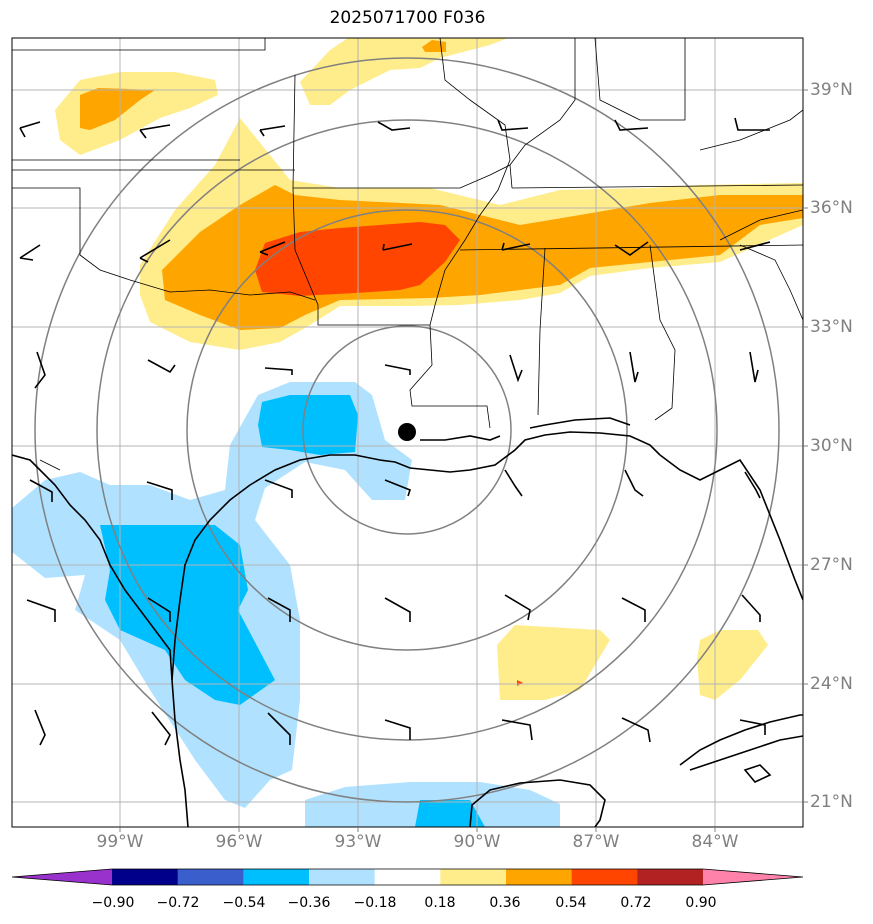 Image resolution: width=873 pixels, height=924 pixels. I want to click on center-marker, so click(407, 432).